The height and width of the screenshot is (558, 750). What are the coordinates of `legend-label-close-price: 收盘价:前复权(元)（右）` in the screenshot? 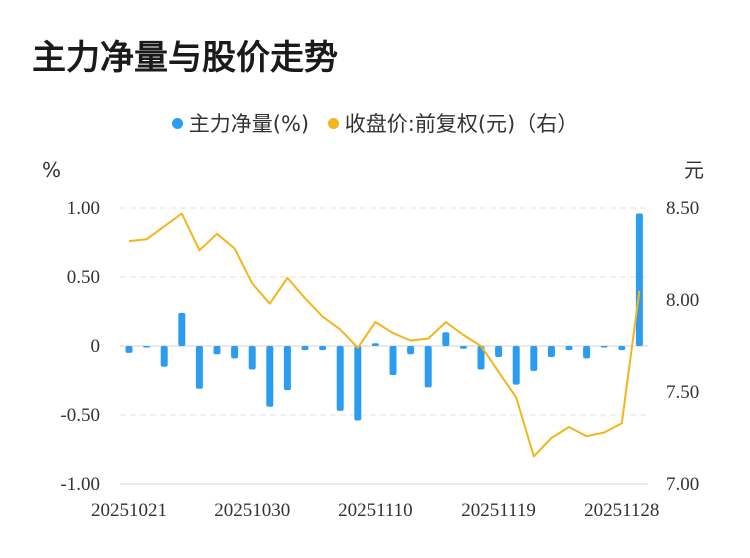 It's located at (461, 124).